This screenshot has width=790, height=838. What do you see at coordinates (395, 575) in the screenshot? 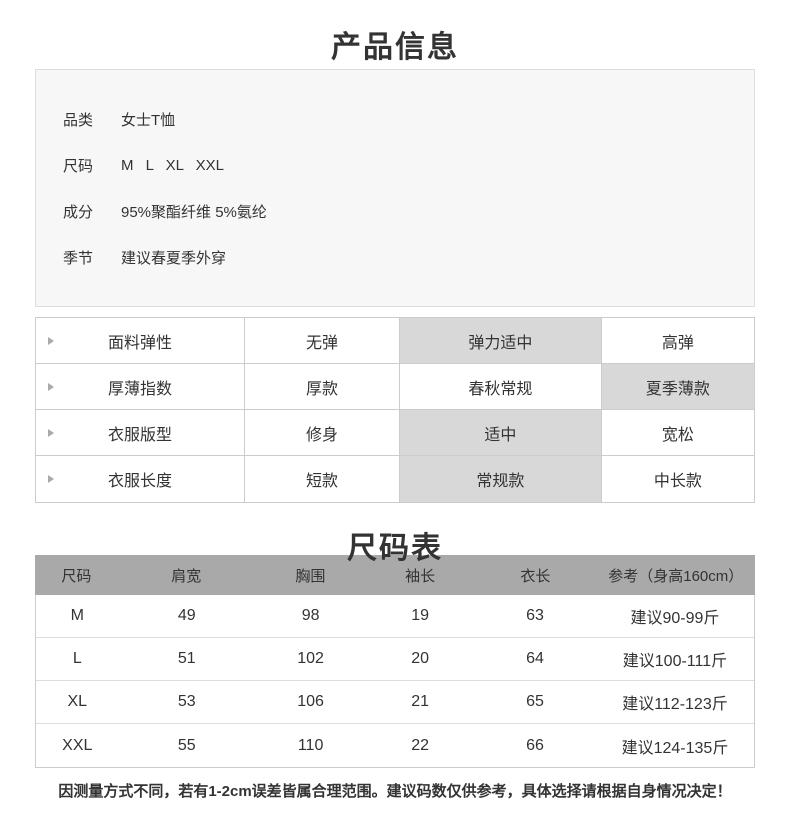
I see `size-table-header: 尺码 肩宽 胸围 袖长 衣长 参考（身高160cm）` at bounding box center [395, 575].